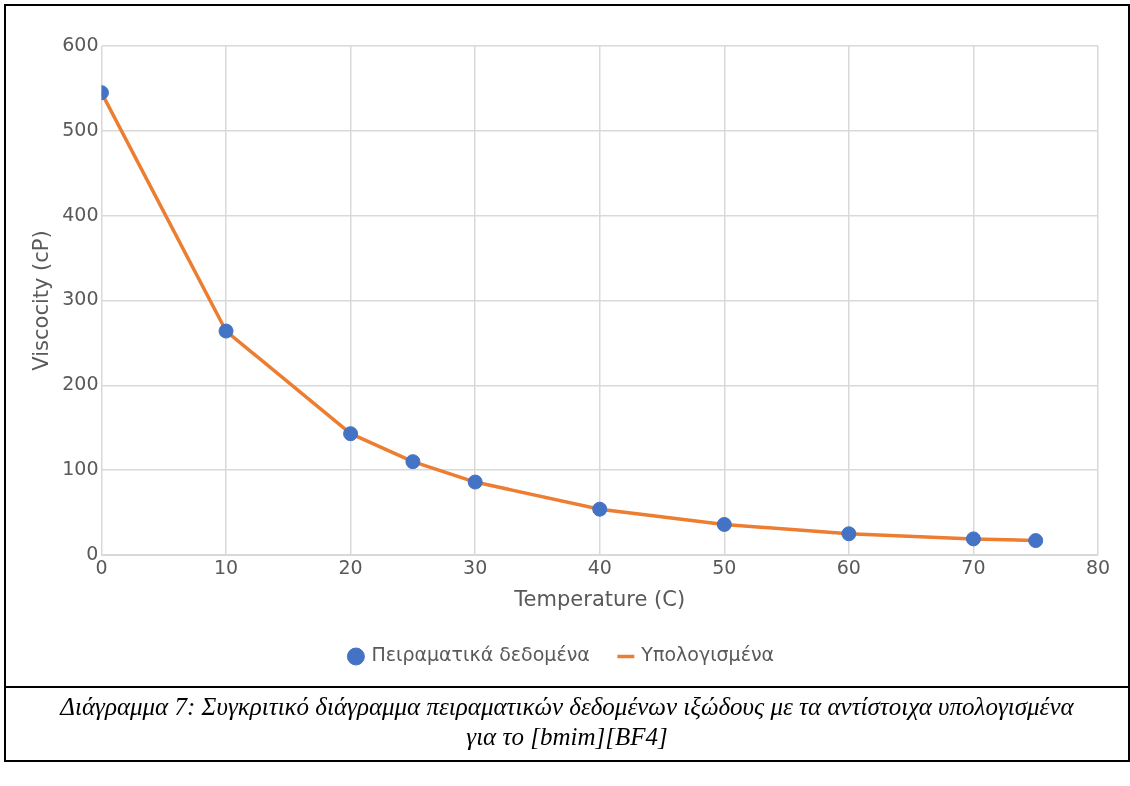 The height and width of the screenshot is (786, 1130). What do you see at coordinates (973, 567) in the screenshot?
I see `x-tick-label: 70` at bounding box center [973, 567].